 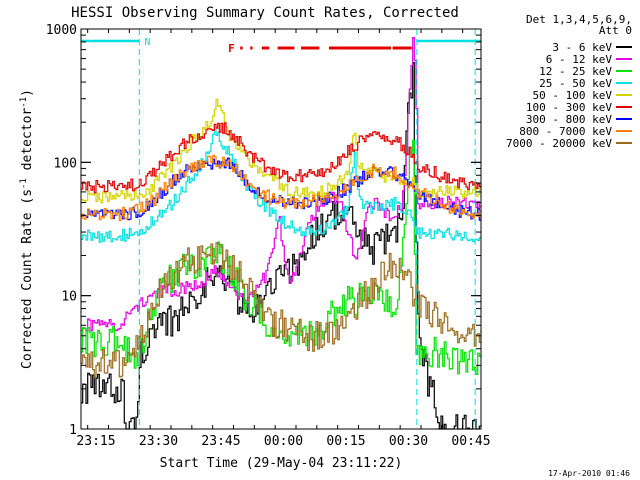 I want to click on x-tick-label: 23:45, so click(x=220, y=441).